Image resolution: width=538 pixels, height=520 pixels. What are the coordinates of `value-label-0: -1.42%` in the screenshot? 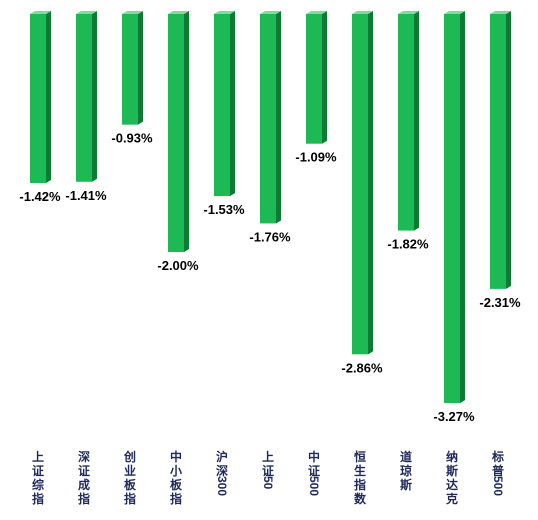 It's located at (40, 196).